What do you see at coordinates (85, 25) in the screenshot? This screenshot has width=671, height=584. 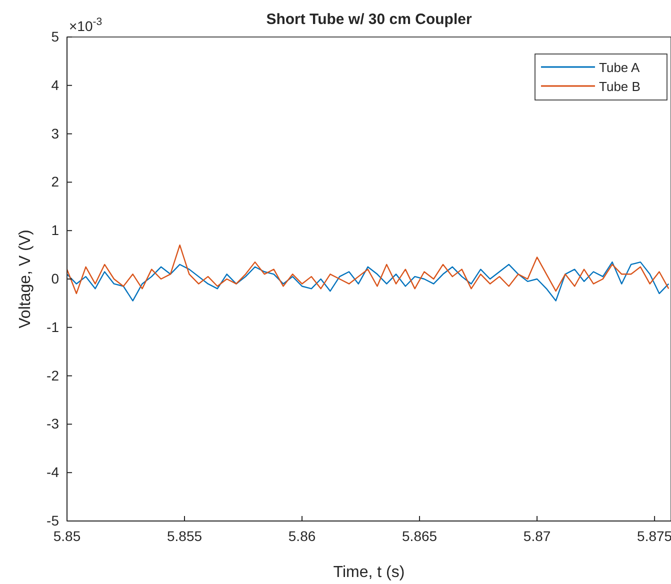 I see `text: ×10$^{-3}$` at bounding box center [85, 25].